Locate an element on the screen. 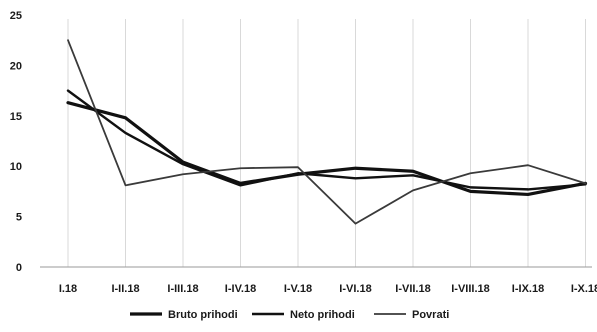 This screenshot has width=597, height=332. x-tick-label: I.18 is located at coordinates (68, 289).